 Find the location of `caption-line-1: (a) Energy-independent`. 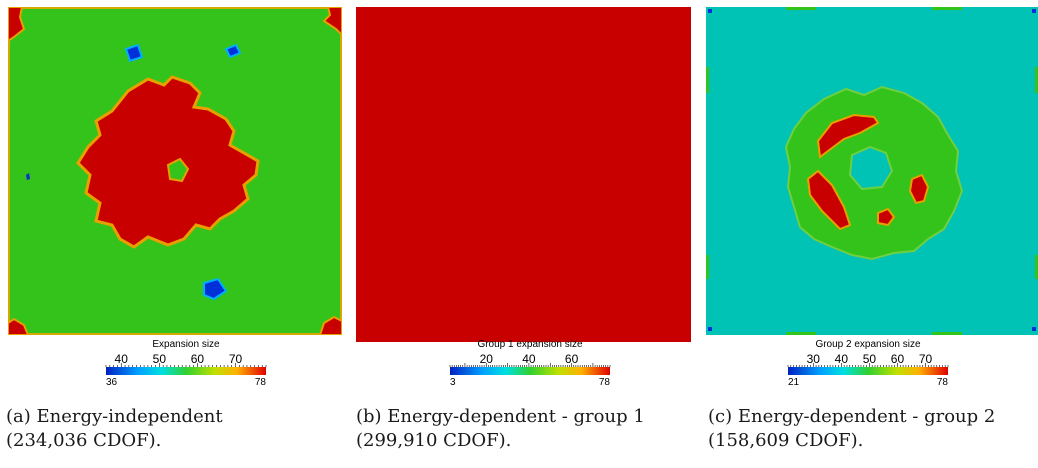

caption-line-1: (a) Energy-independent is located at coordinates (114, 416).